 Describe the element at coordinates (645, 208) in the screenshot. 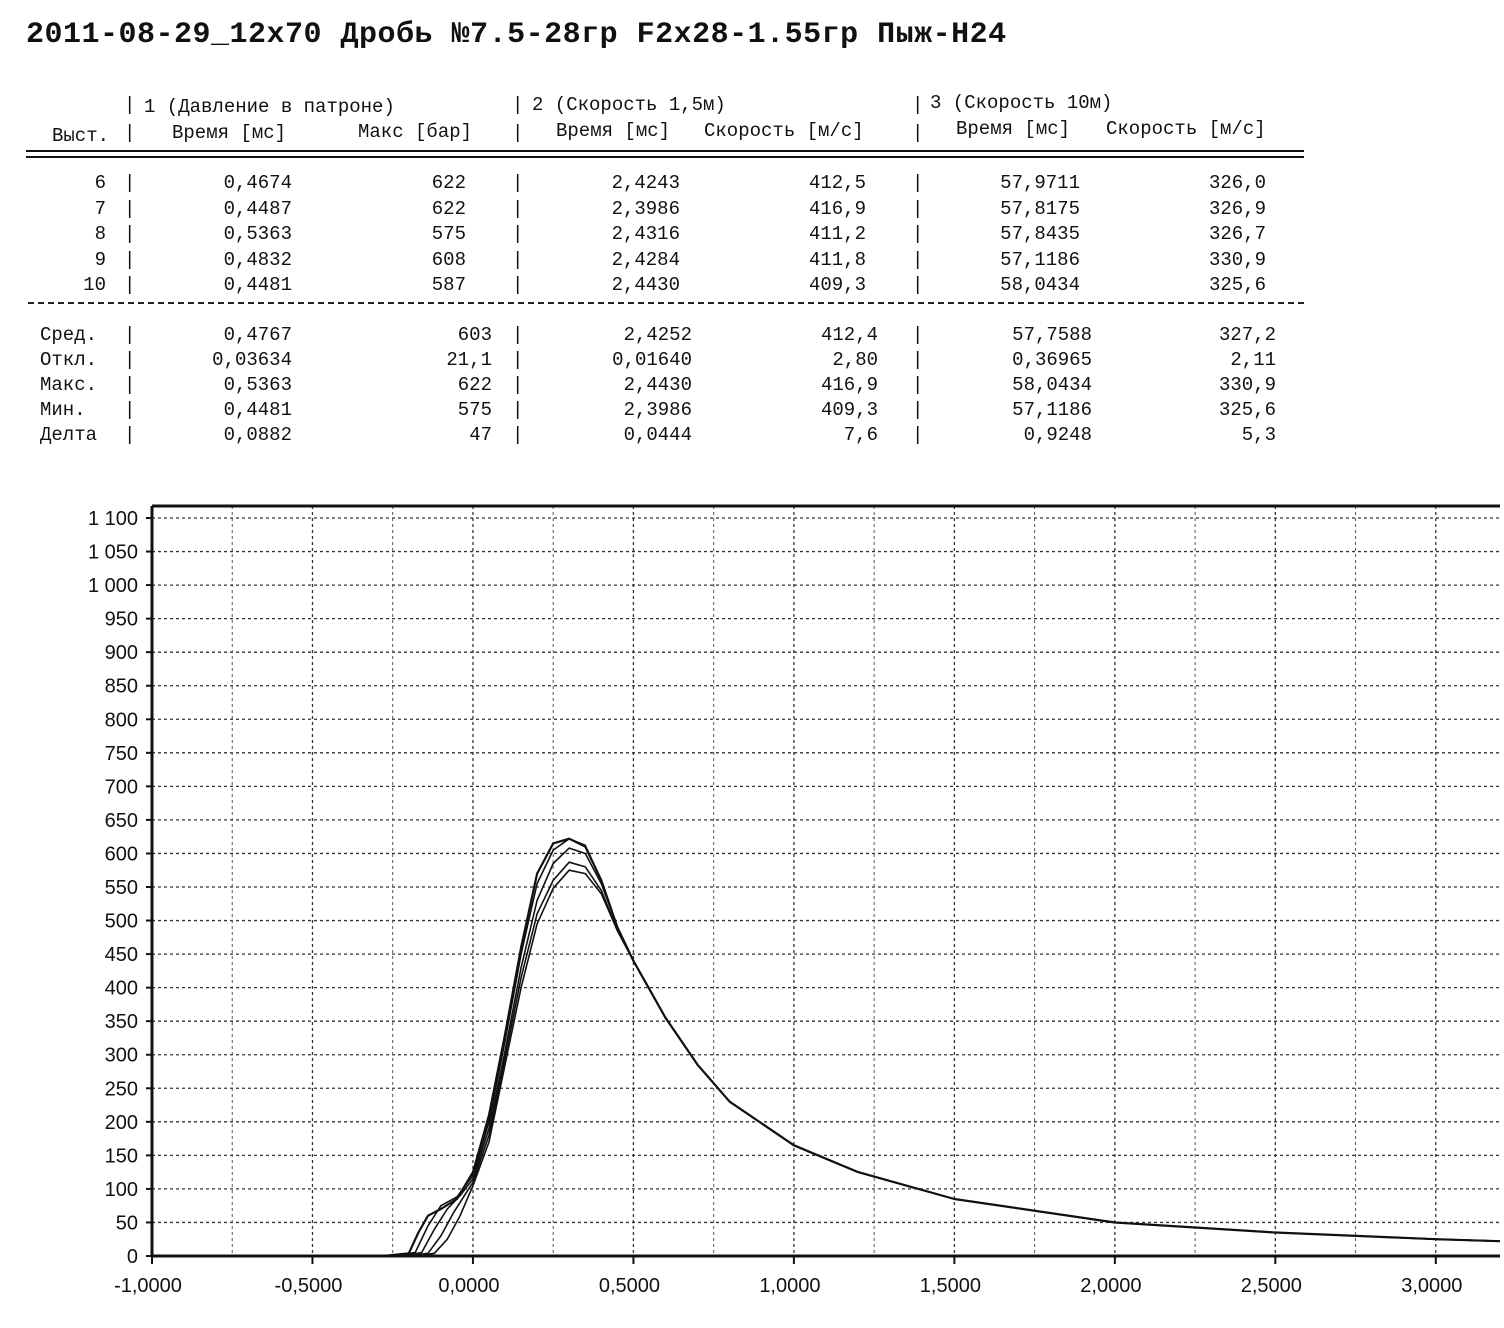

I see `table-cell: 2,3986` at that location.